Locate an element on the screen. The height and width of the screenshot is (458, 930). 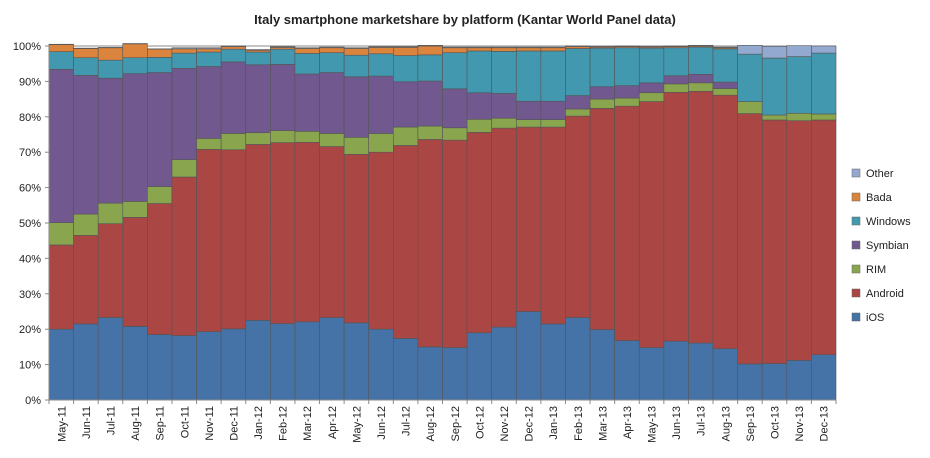
legend-swatch-symbian is located at coordinates (856, 245).